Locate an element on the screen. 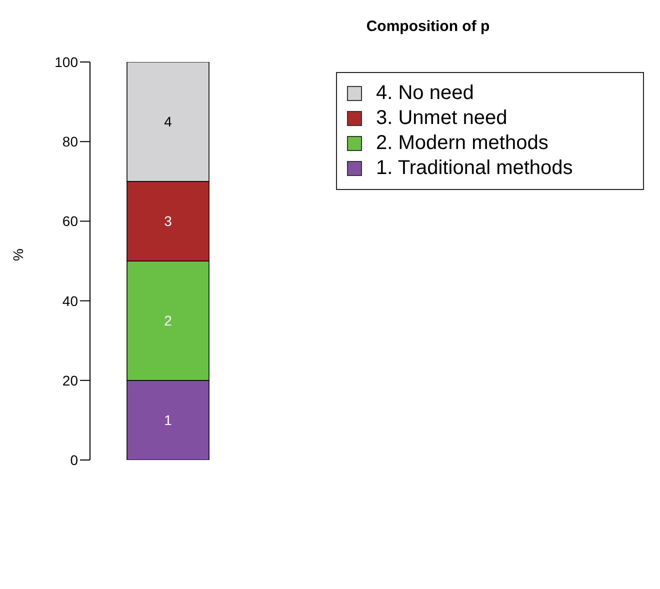 This screenshot has height=589, width=660. text: 2. Modern methods is located at coordinates (462, 143).